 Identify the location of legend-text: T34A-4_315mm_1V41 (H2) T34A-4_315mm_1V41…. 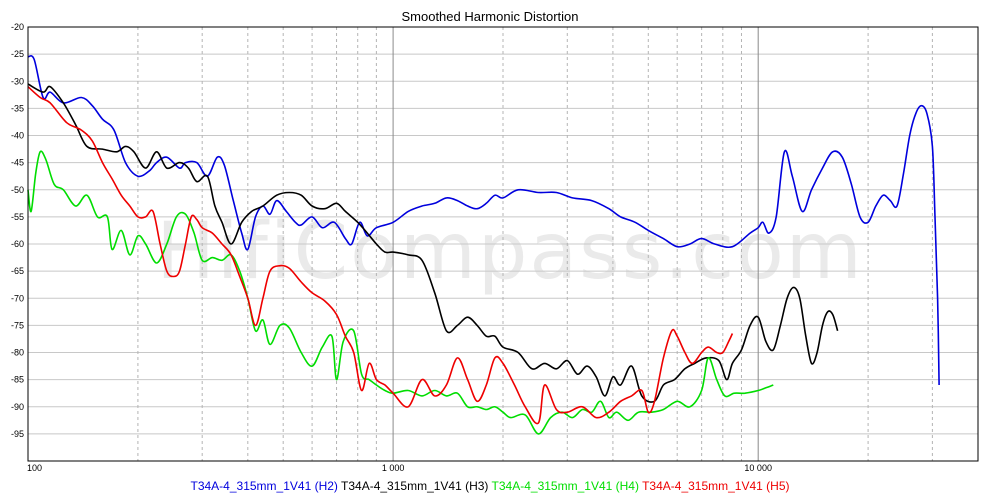
(490, 486).